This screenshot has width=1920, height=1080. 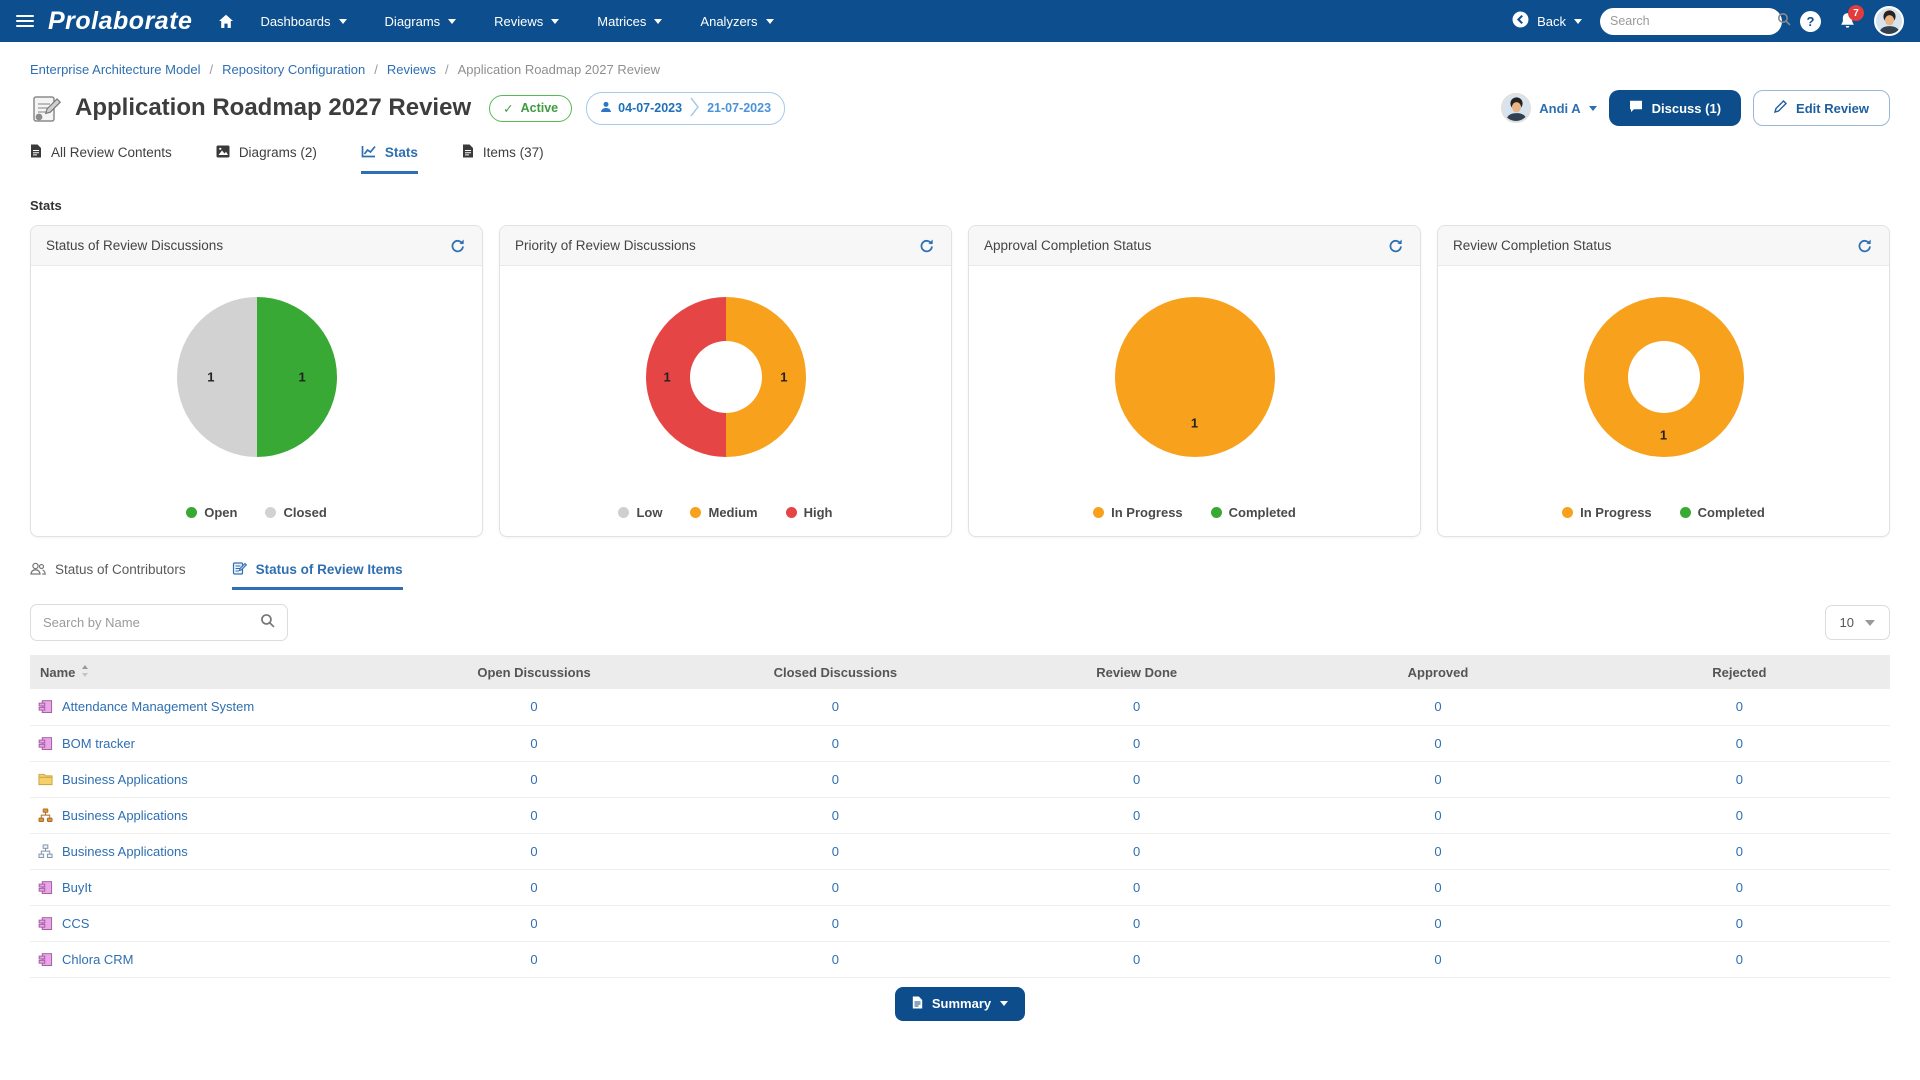 I want to click on hamburger-menu-icon, so click(x=25, y=21).